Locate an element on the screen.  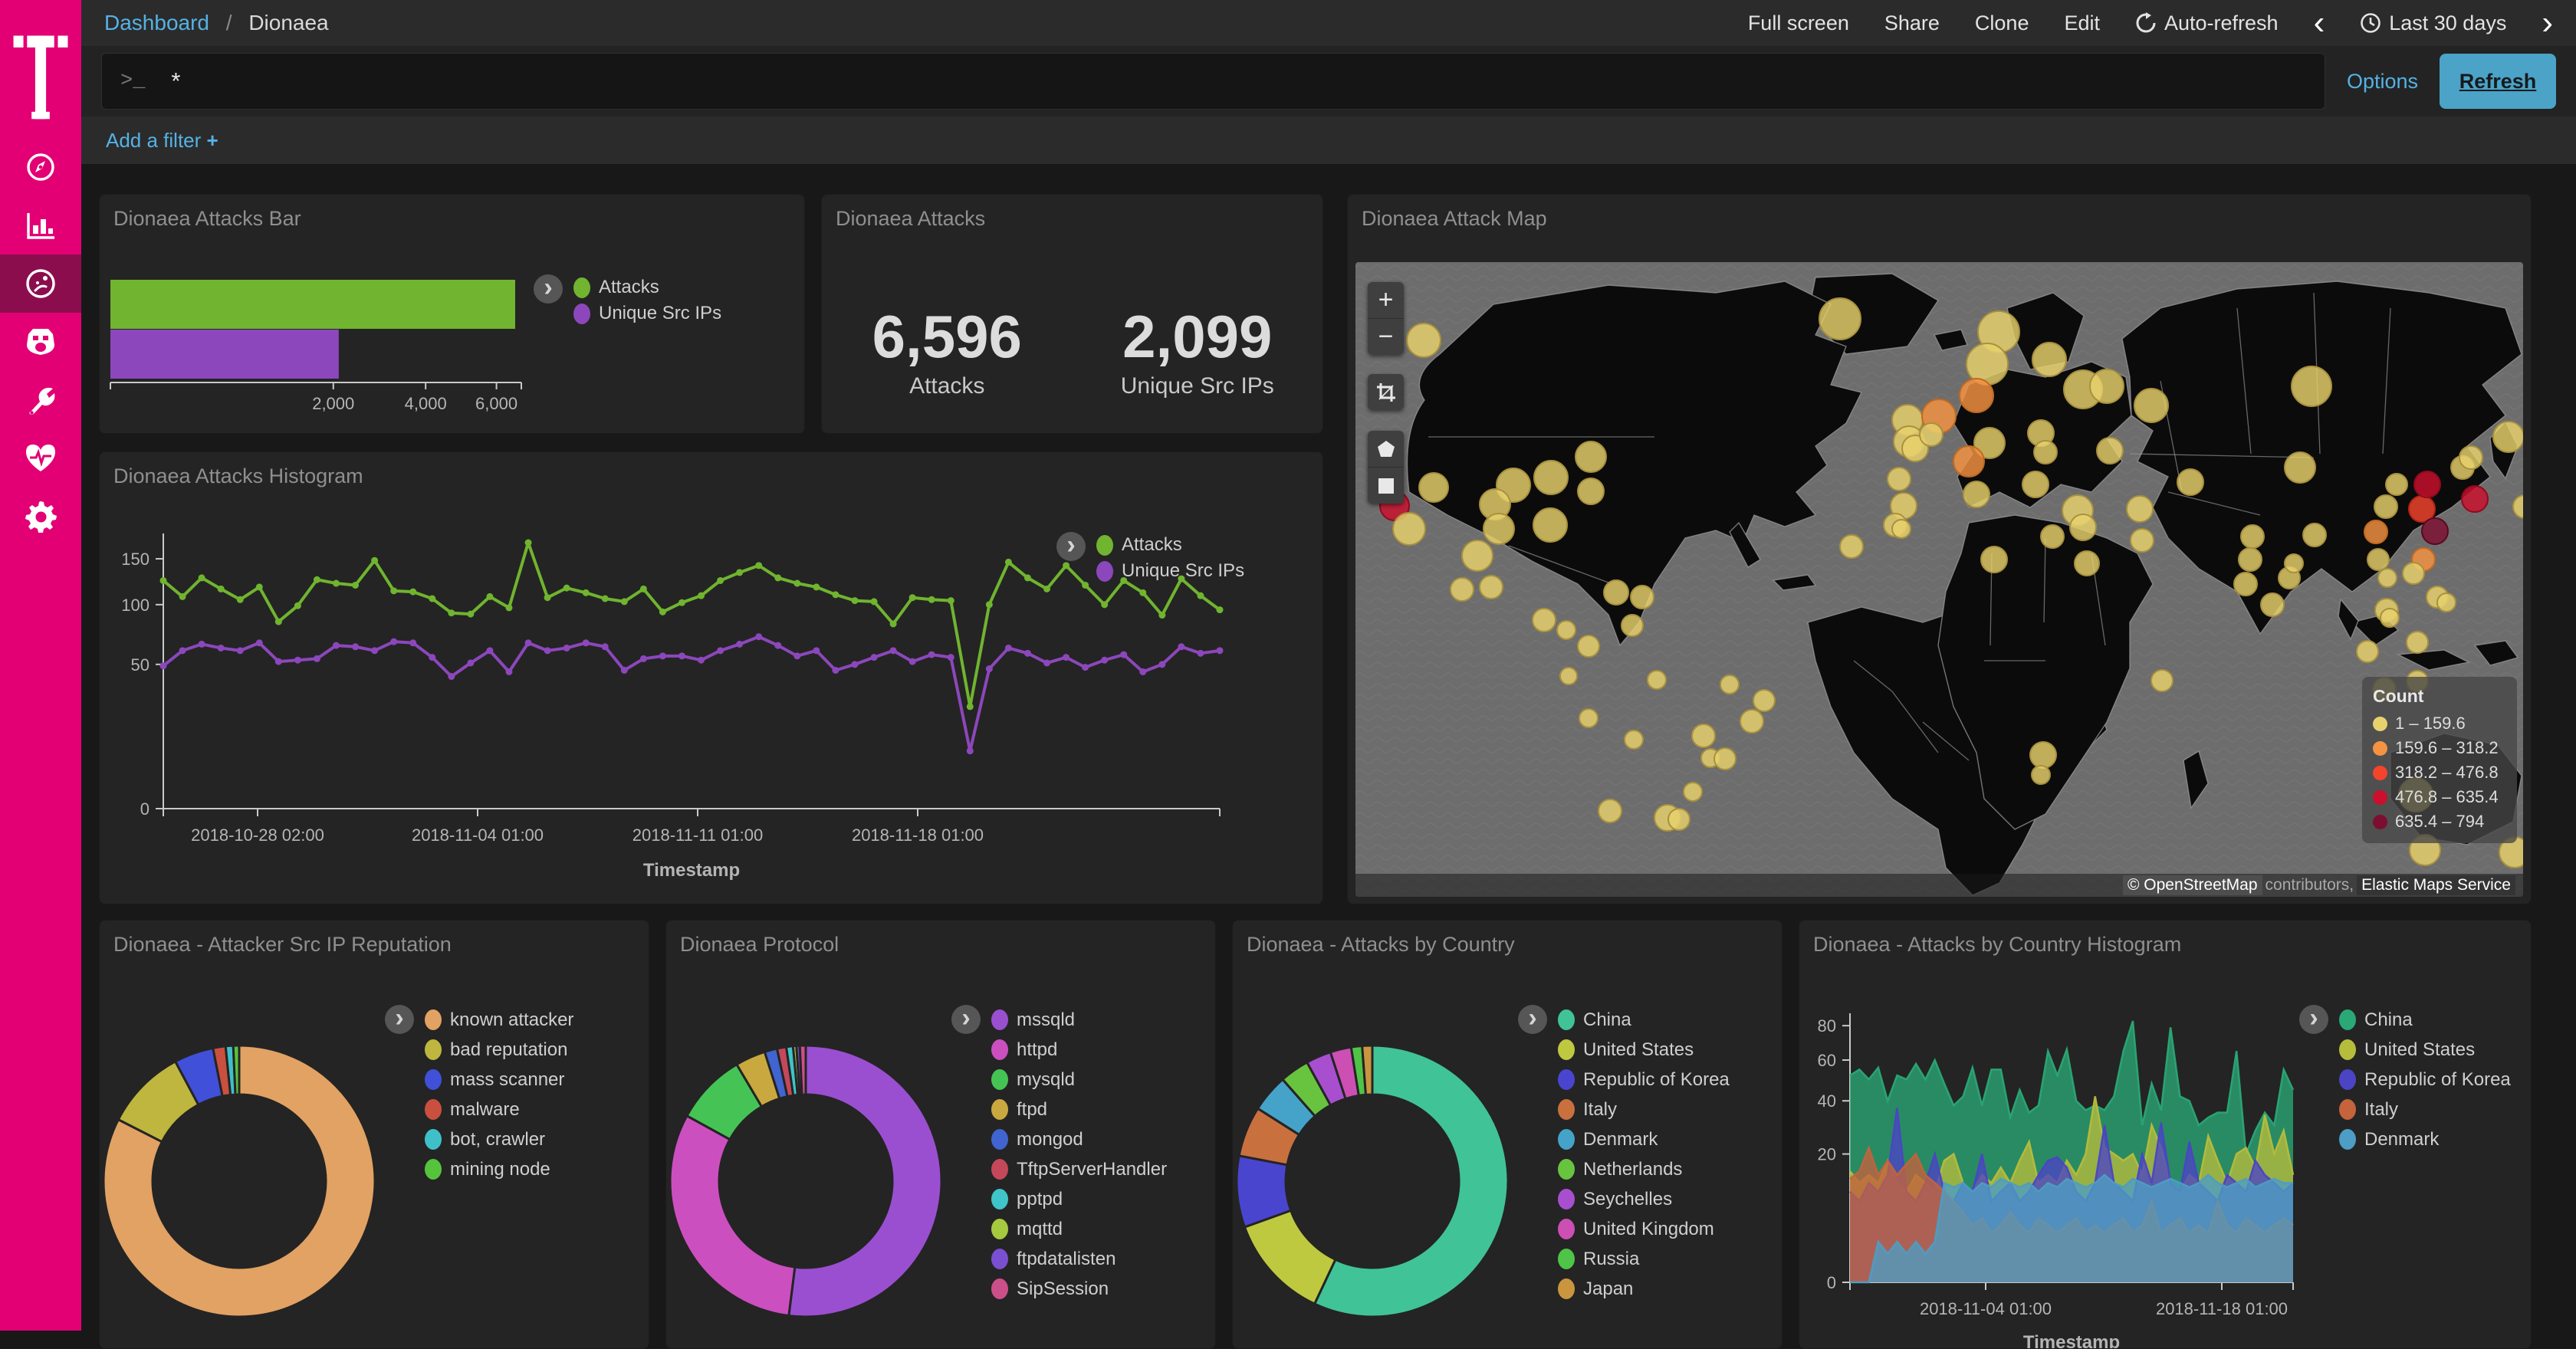
sidebar-item-discover is located at coordinates (41, 167).